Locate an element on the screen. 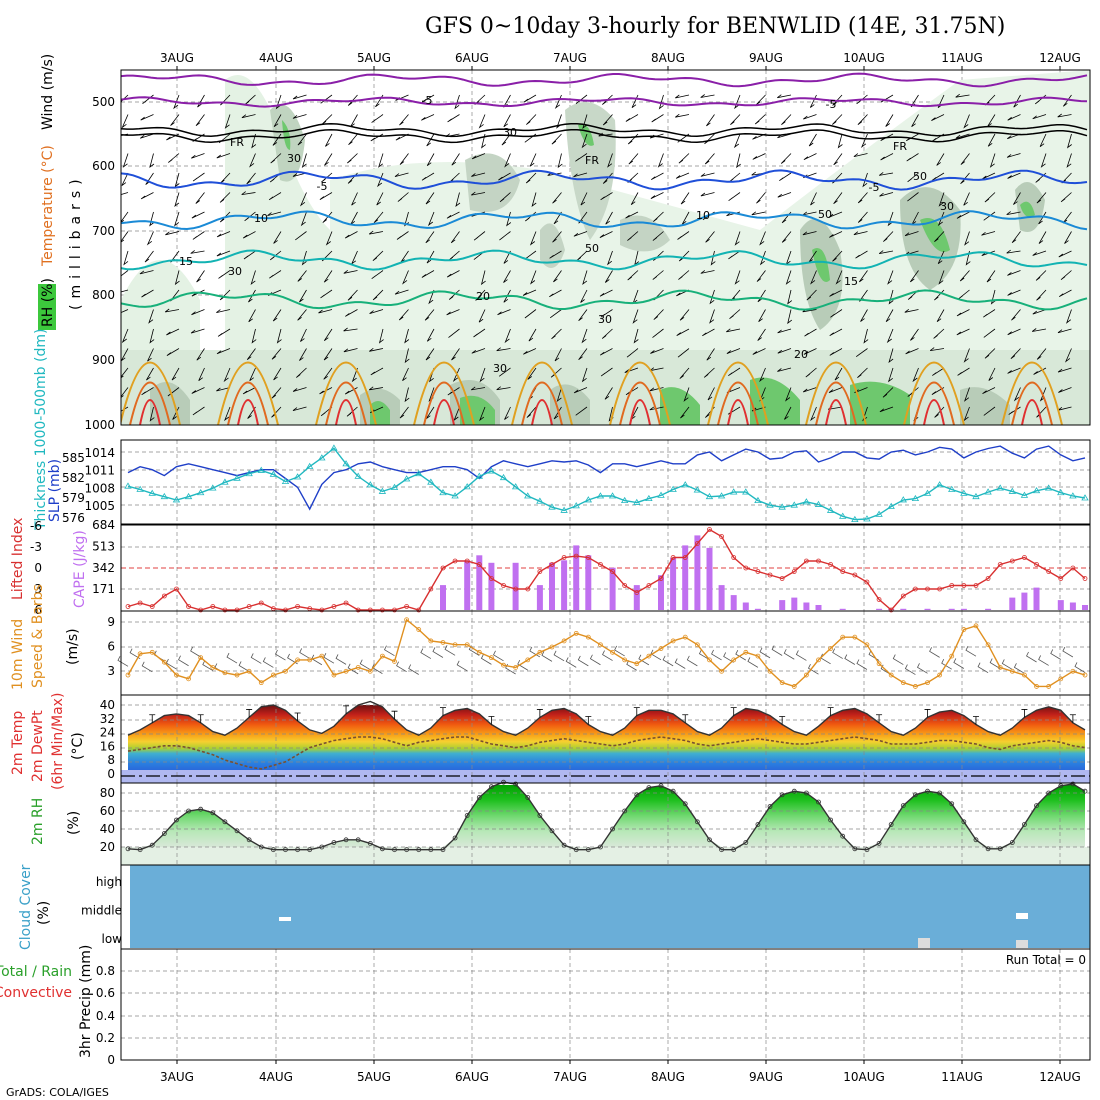 This screenshot has height=1100, width=1100. contour-label: 20 is located at coordinates (801, 354).